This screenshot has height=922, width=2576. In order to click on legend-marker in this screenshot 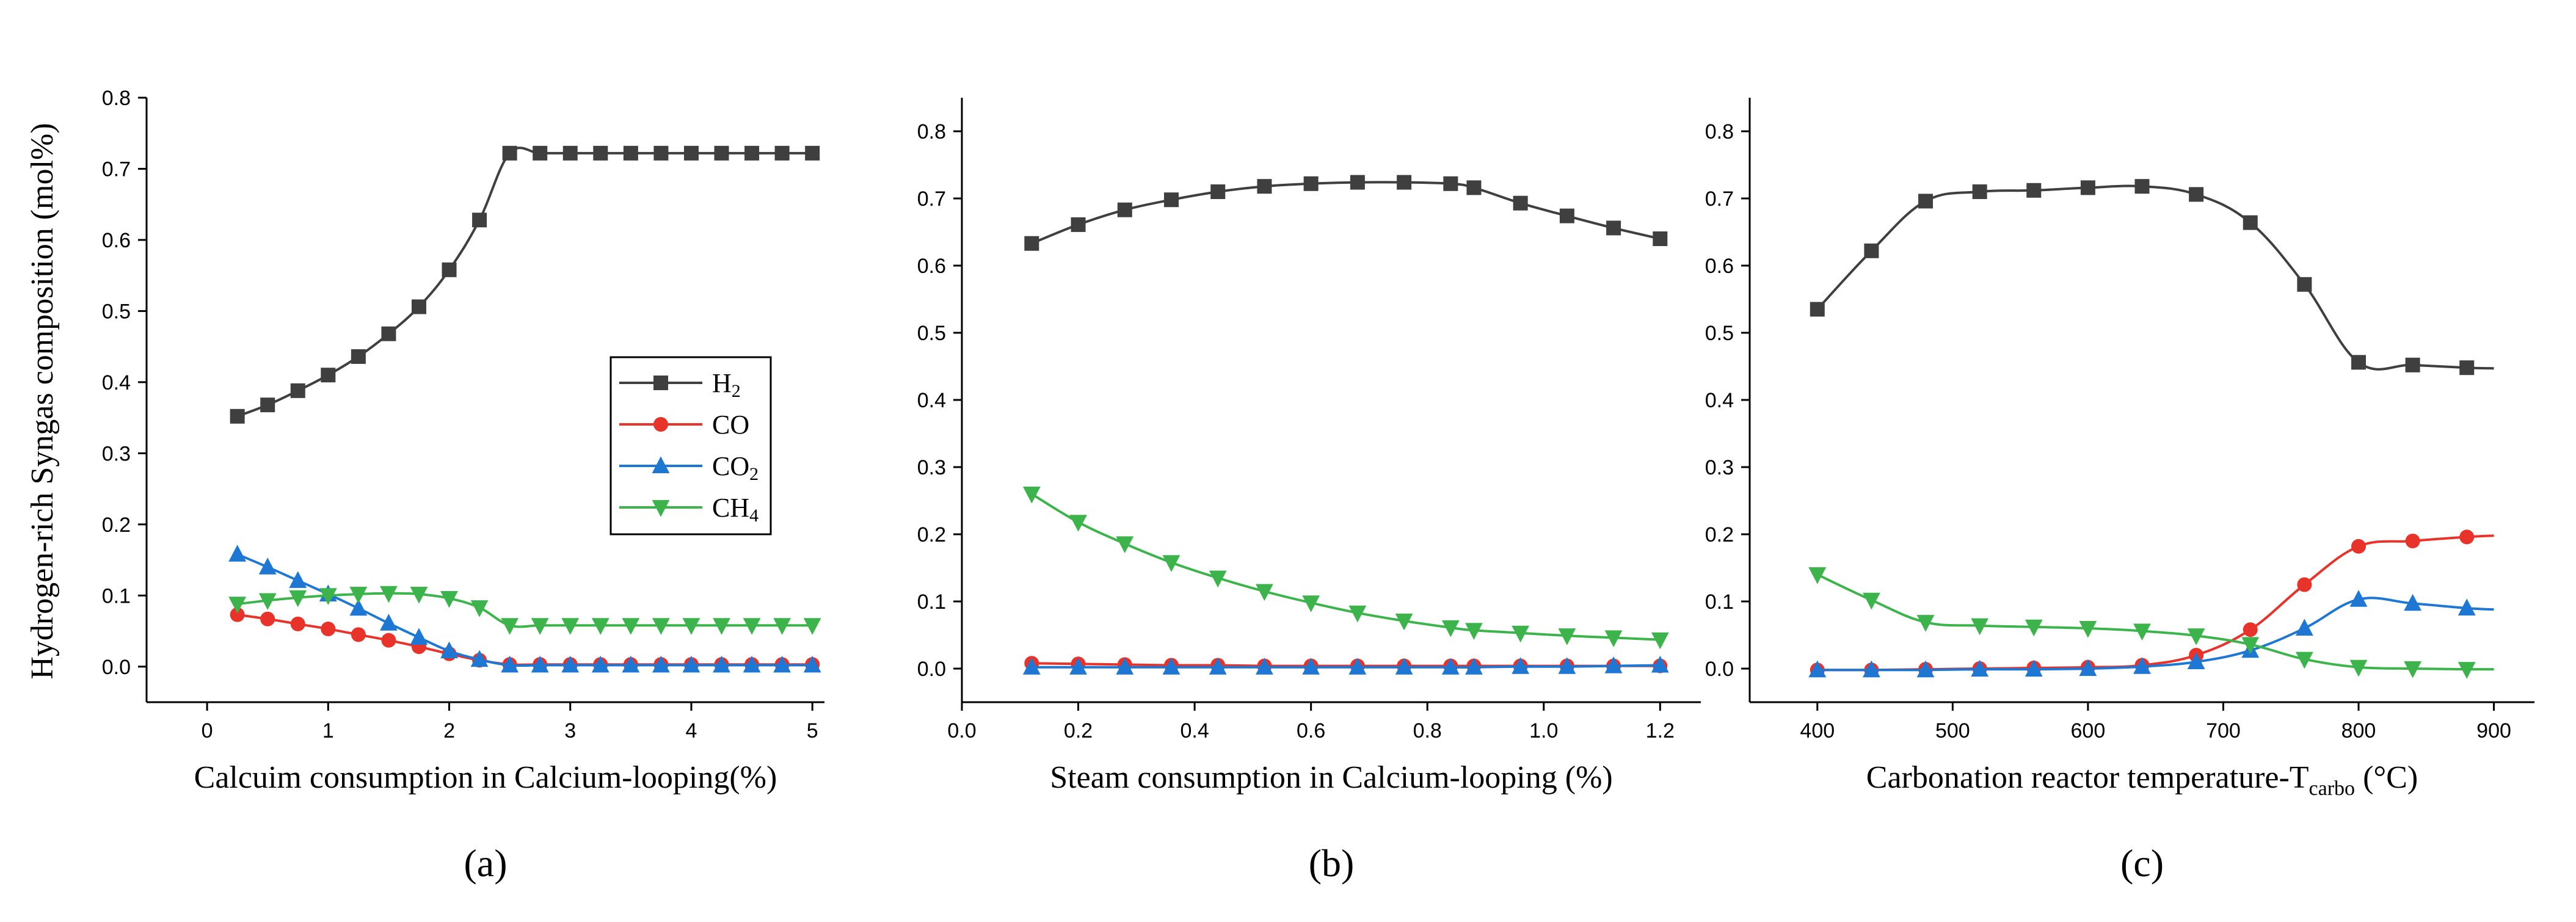, I will do `click(661, 509)`.